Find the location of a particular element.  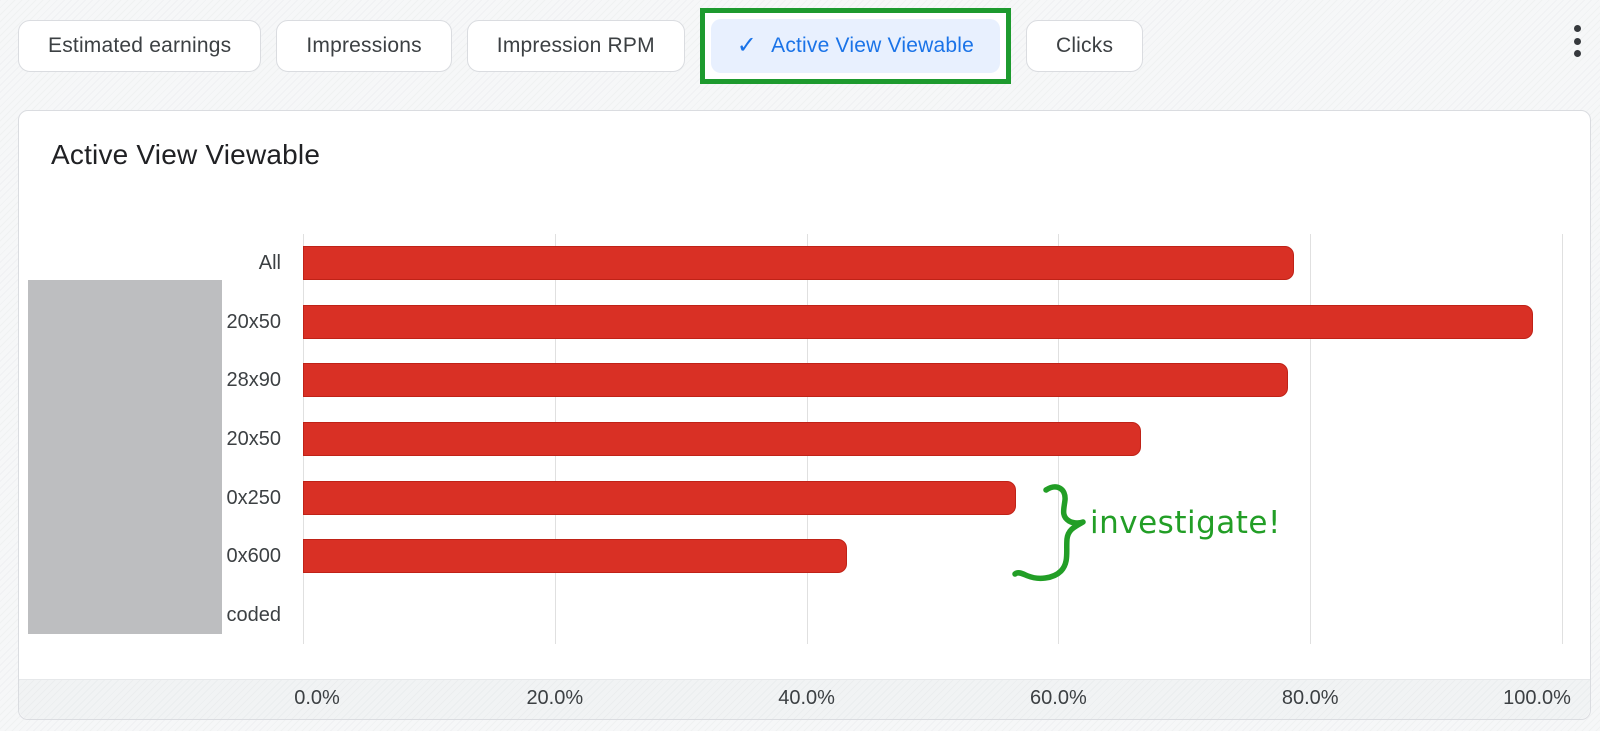

tab-estimated-earnings: Estimated earnings is located at coordinates (140, 46).